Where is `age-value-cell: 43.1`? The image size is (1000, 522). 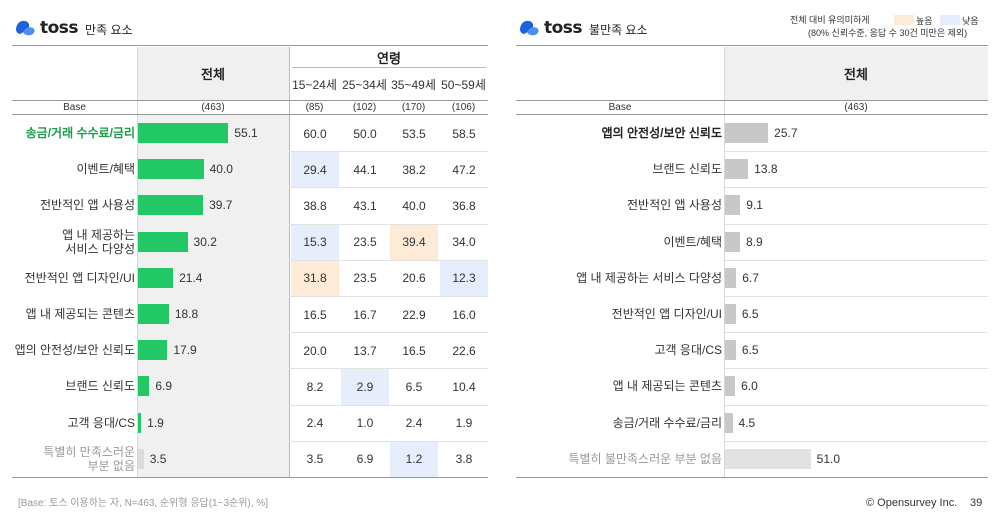
age-value-cell: 43.1 is located at coordinates (365, 205).